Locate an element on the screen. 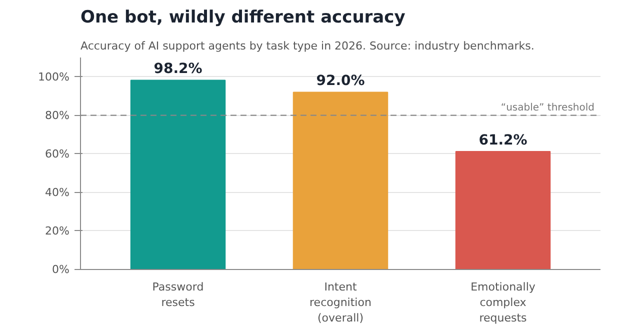 This screenshot has height=327, width=624. data-label: 61.2% is located at coordinates (503, 140).